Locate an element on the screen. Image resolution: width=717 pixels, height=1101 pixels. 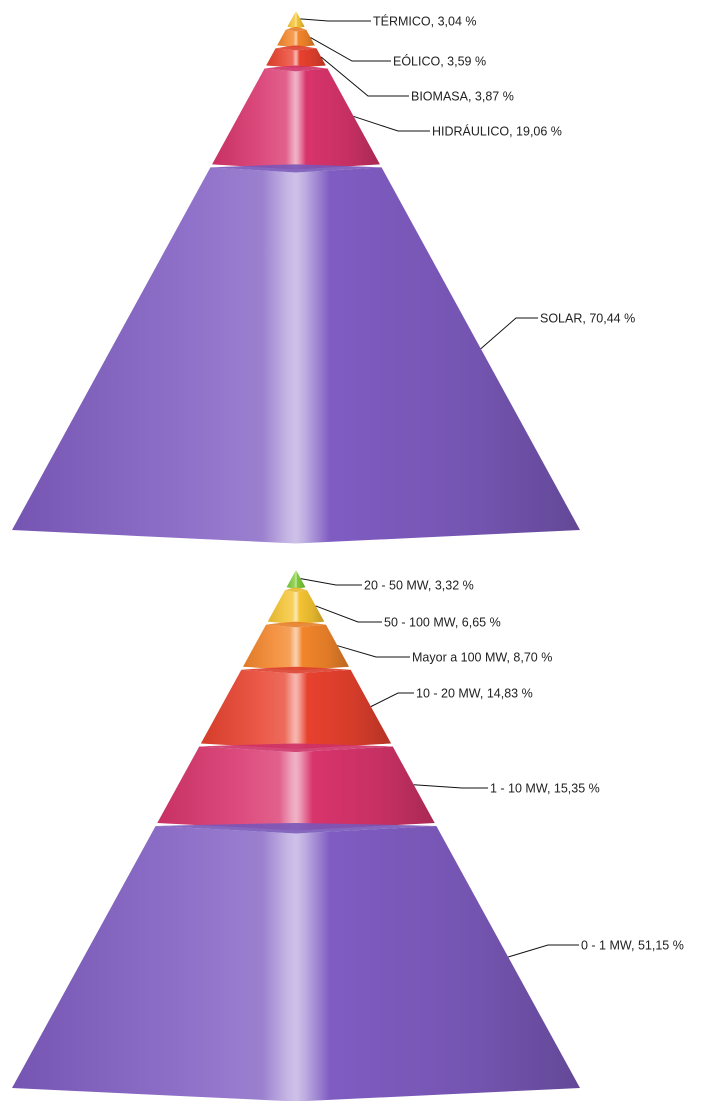
segment-label: 50 - 100 MW, 6,65 % is located at coordinates (442, 623).